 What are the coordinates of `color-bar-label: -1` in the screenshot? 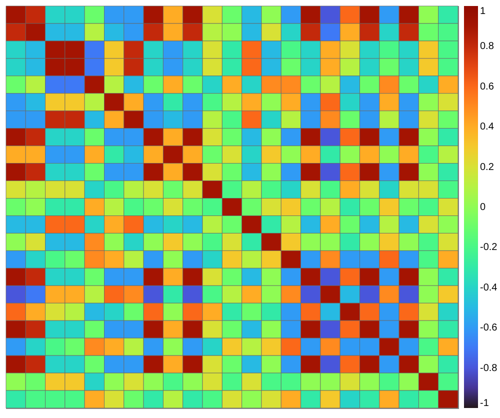 It's located at (485, 403).